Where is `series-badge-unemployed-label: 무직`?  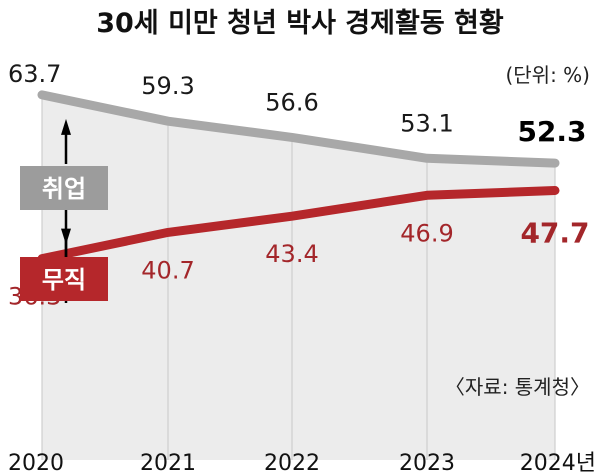 series-badge-unemployed-label: 무직 is located at coordinates (64, 280).